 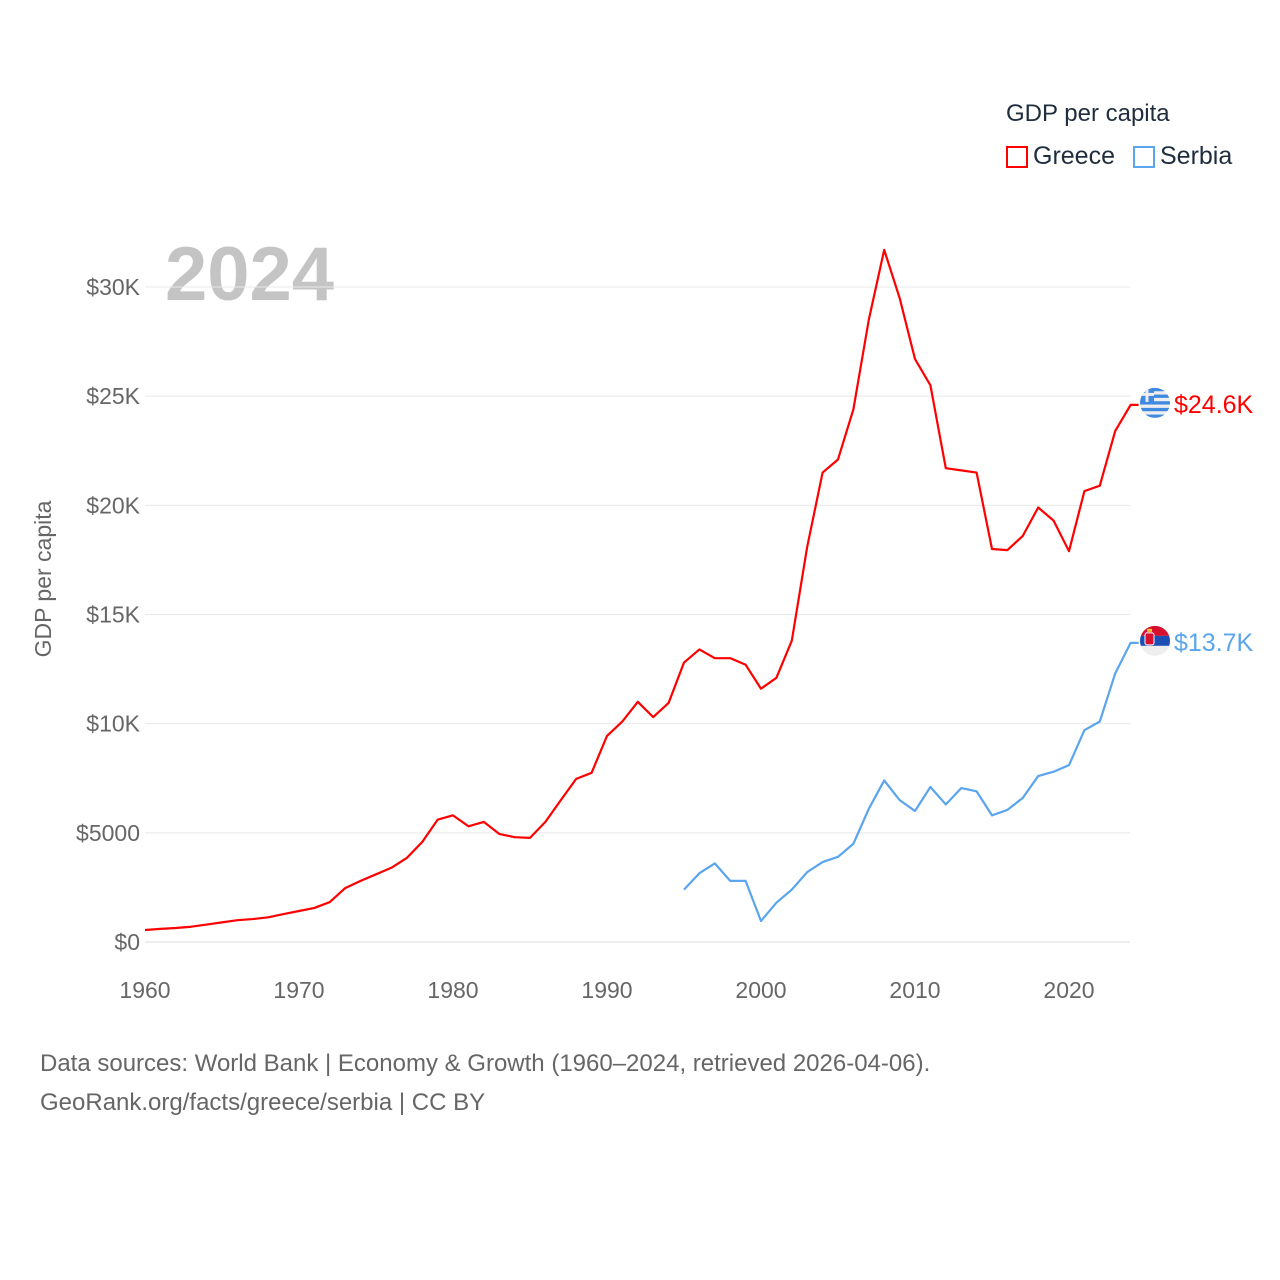 I want to click on x-tick-label: 2000, so click(x=760, y=990).